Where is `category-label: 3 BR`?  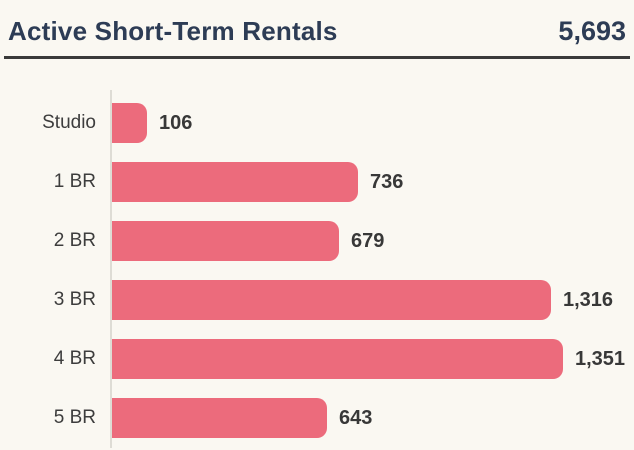 category-label: 3 BR is located at coordinates (74, 299).